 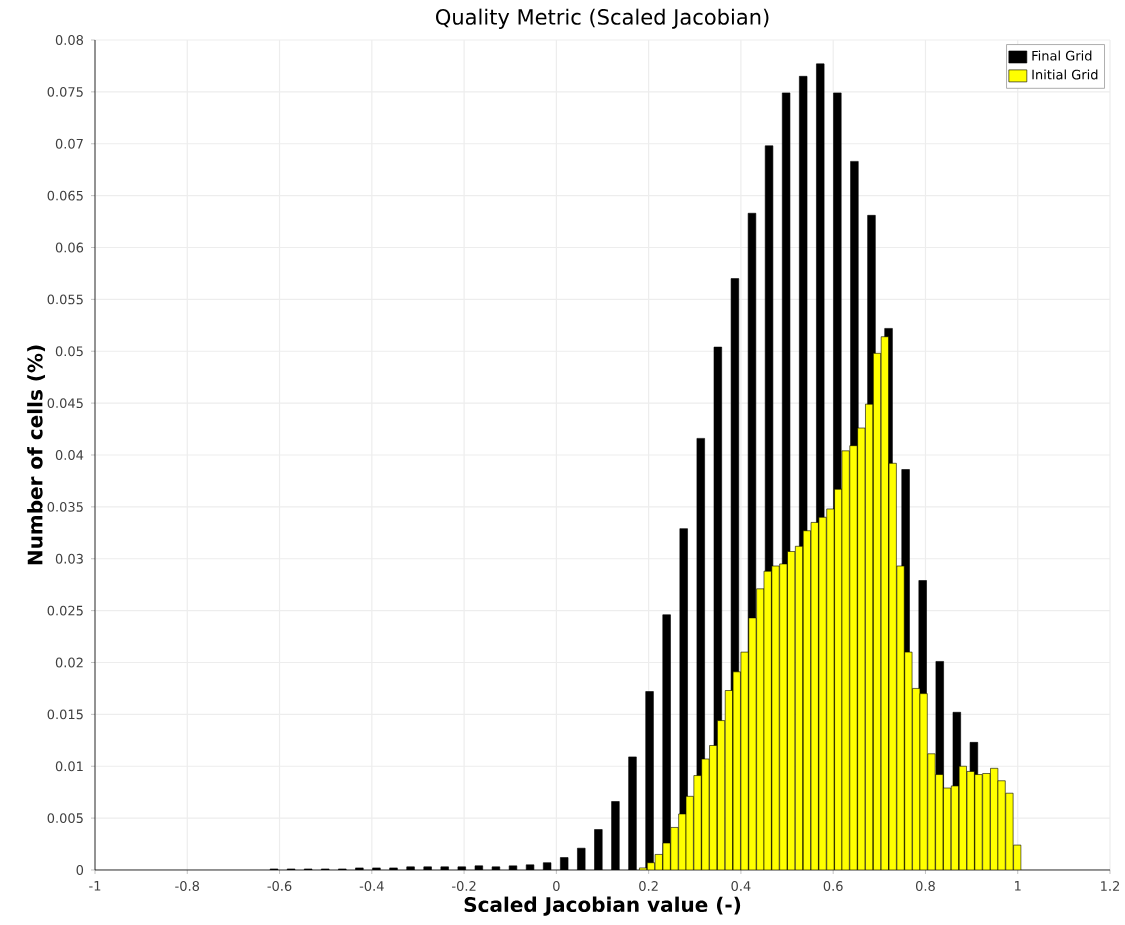 What do you see at coordinates (65, 818) in the screenshot?
I see `y-tick-label: 0.005` at bounding box center [65, 818].